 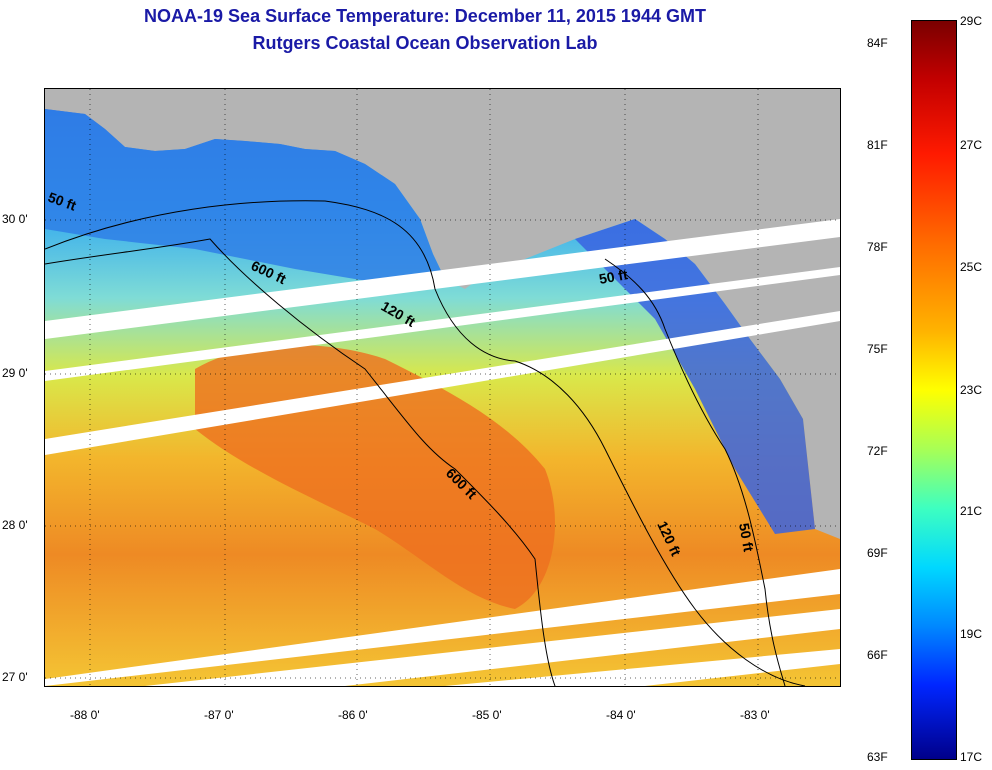 What do you see at coordinates (85, 715) in the screenshot?
I see `lon-label: -88 0'` at bounding box center [85, 715].